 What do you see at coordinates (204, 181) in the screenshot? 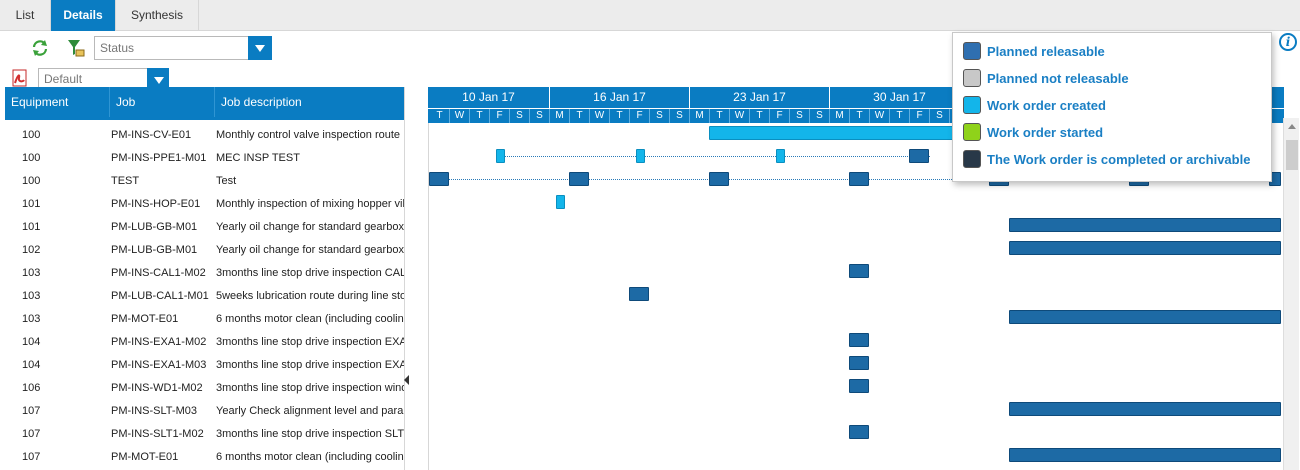
I see `table-row: 100 TEST Test` at bounding box center [204, 181].